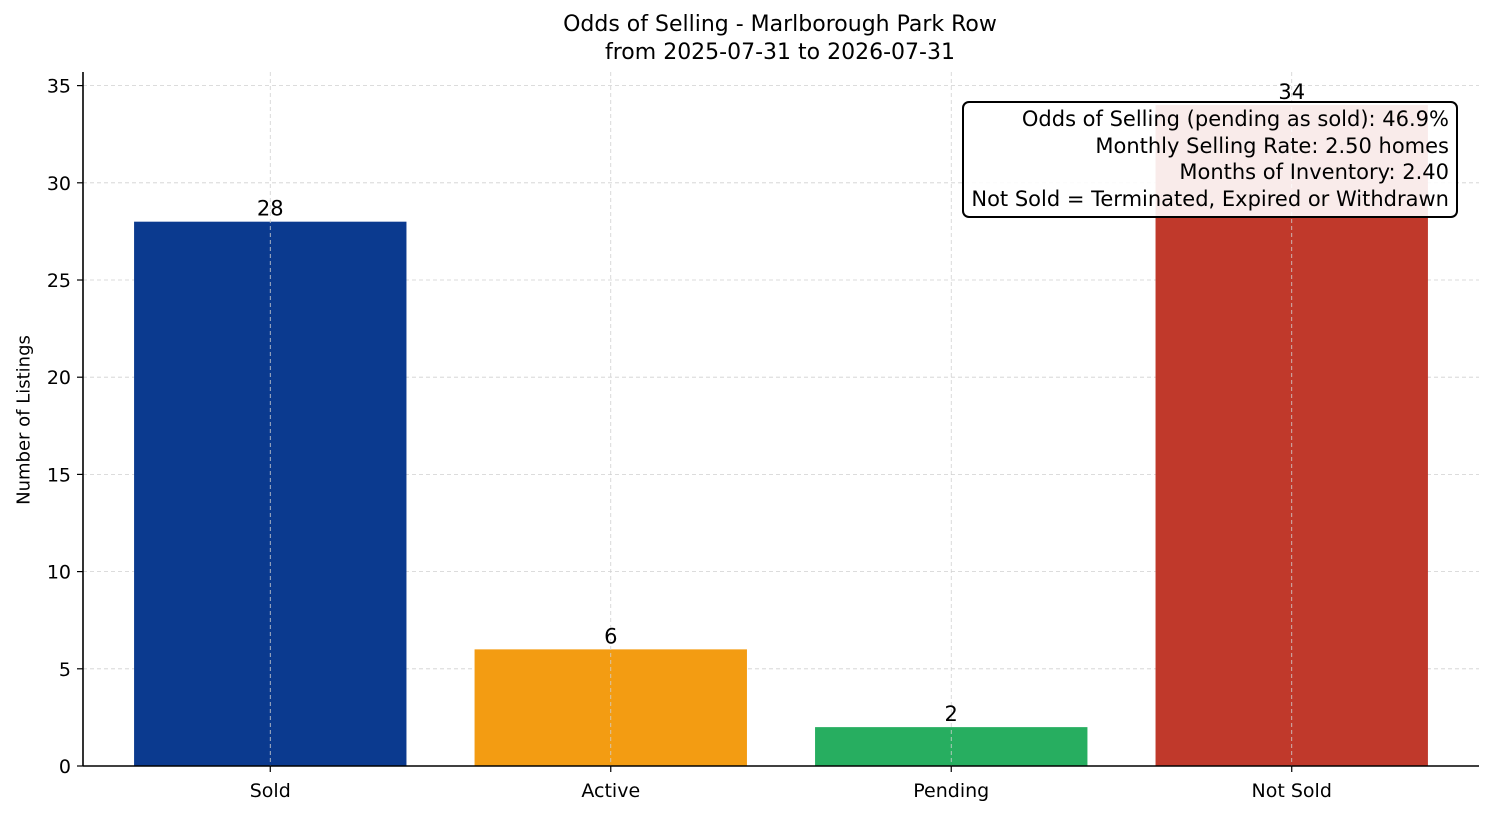 The width and height of the screenshot is (1494, 816). I want to click on x-tick-label: Pending, so click(951, 791).